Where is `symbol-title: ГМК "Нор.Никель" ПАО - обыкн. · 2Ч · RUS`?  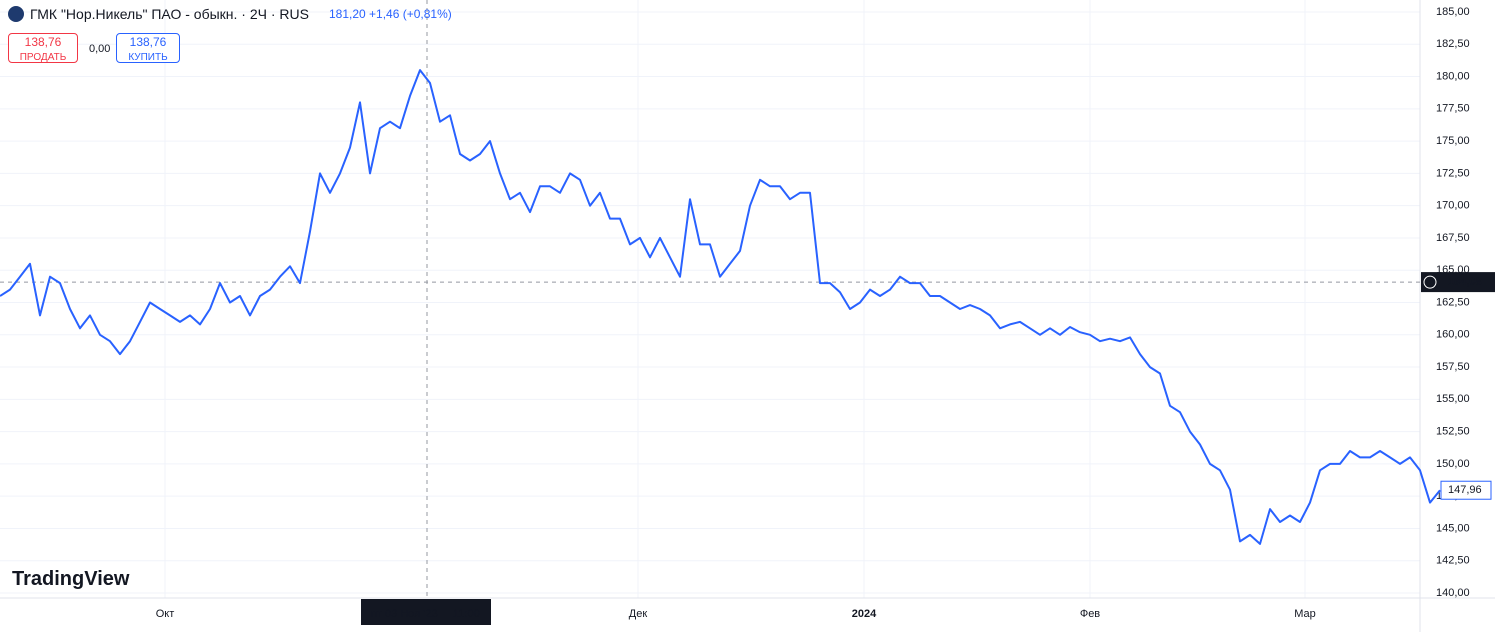 symbol-title: ГМК "Нор.Никель" ПАО - обыкн. · 2Ч · RUS is located at coordinates (169, 14).